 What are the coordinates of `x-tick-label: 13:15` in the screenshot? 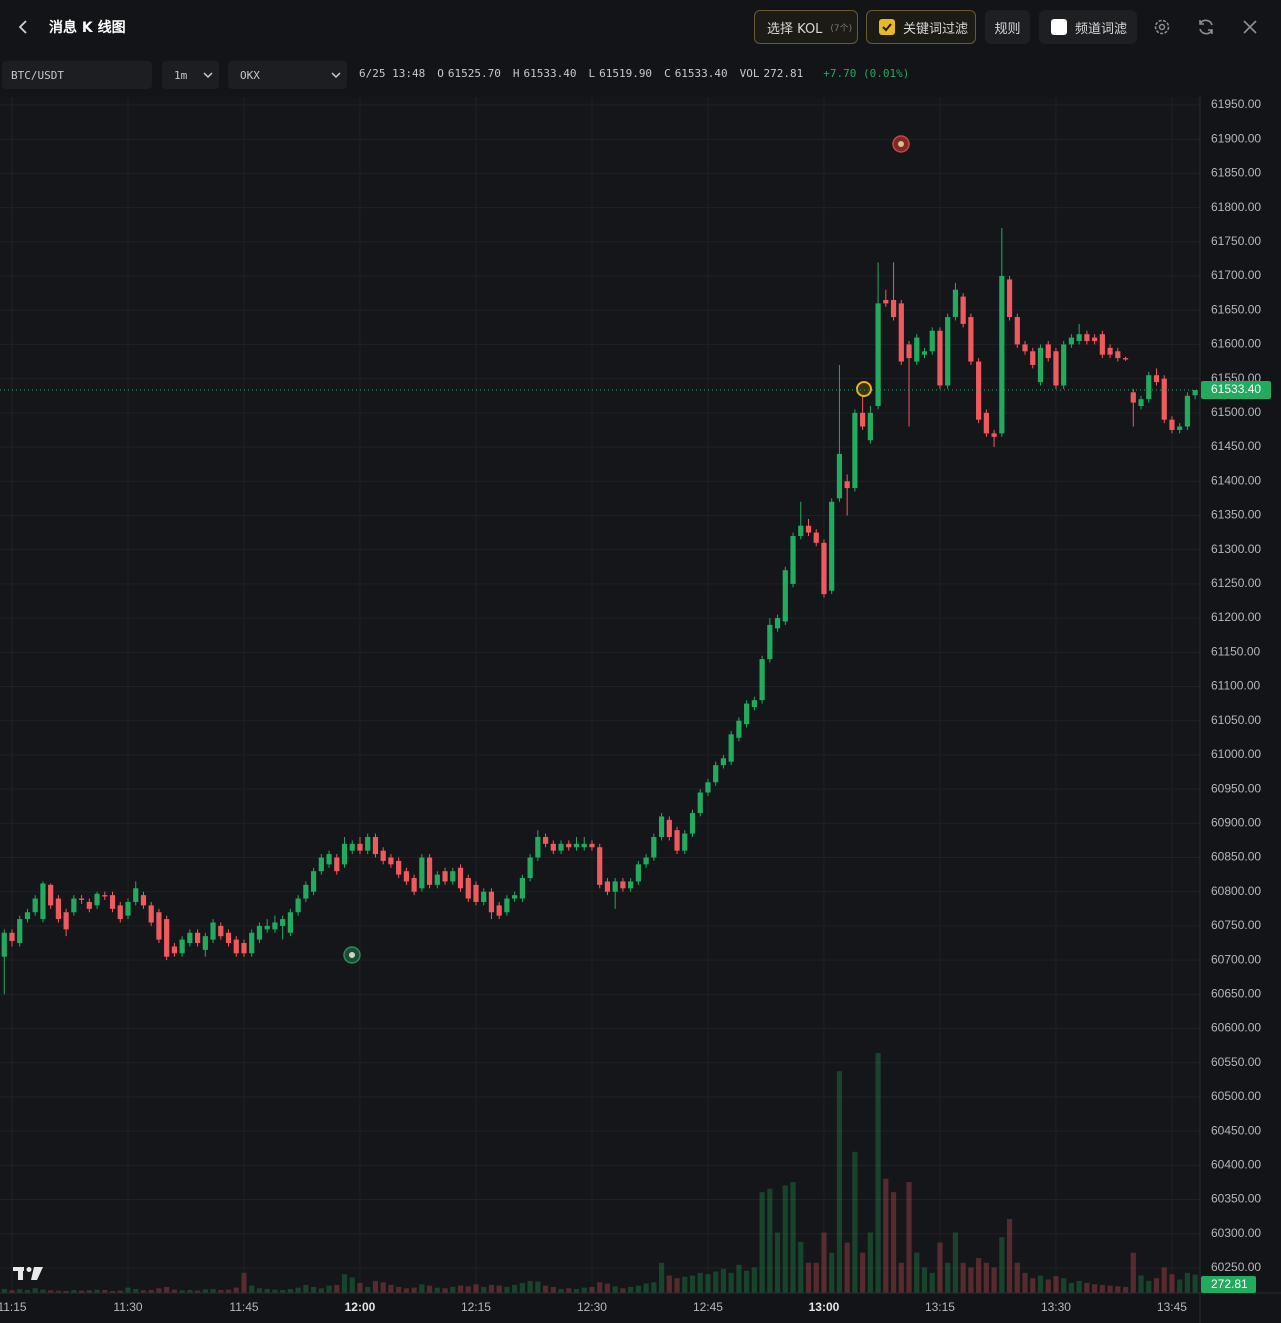 It's located at (940, 1307).